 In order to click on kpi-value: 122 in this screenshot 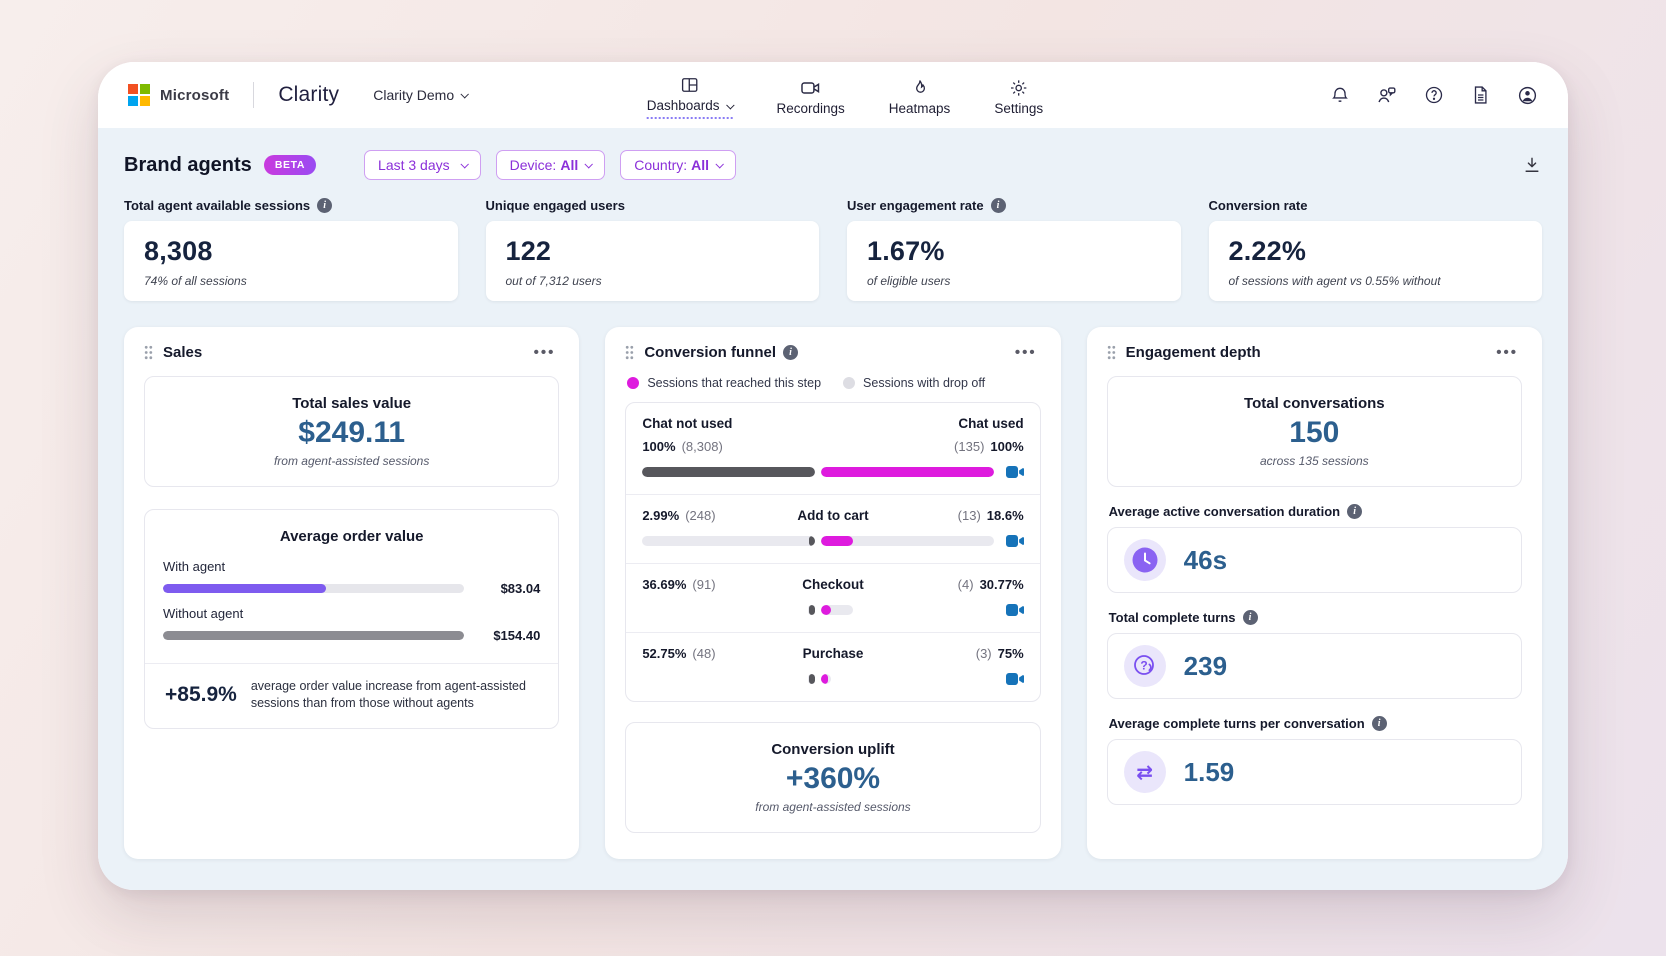, I will do `click(528, 251)`.